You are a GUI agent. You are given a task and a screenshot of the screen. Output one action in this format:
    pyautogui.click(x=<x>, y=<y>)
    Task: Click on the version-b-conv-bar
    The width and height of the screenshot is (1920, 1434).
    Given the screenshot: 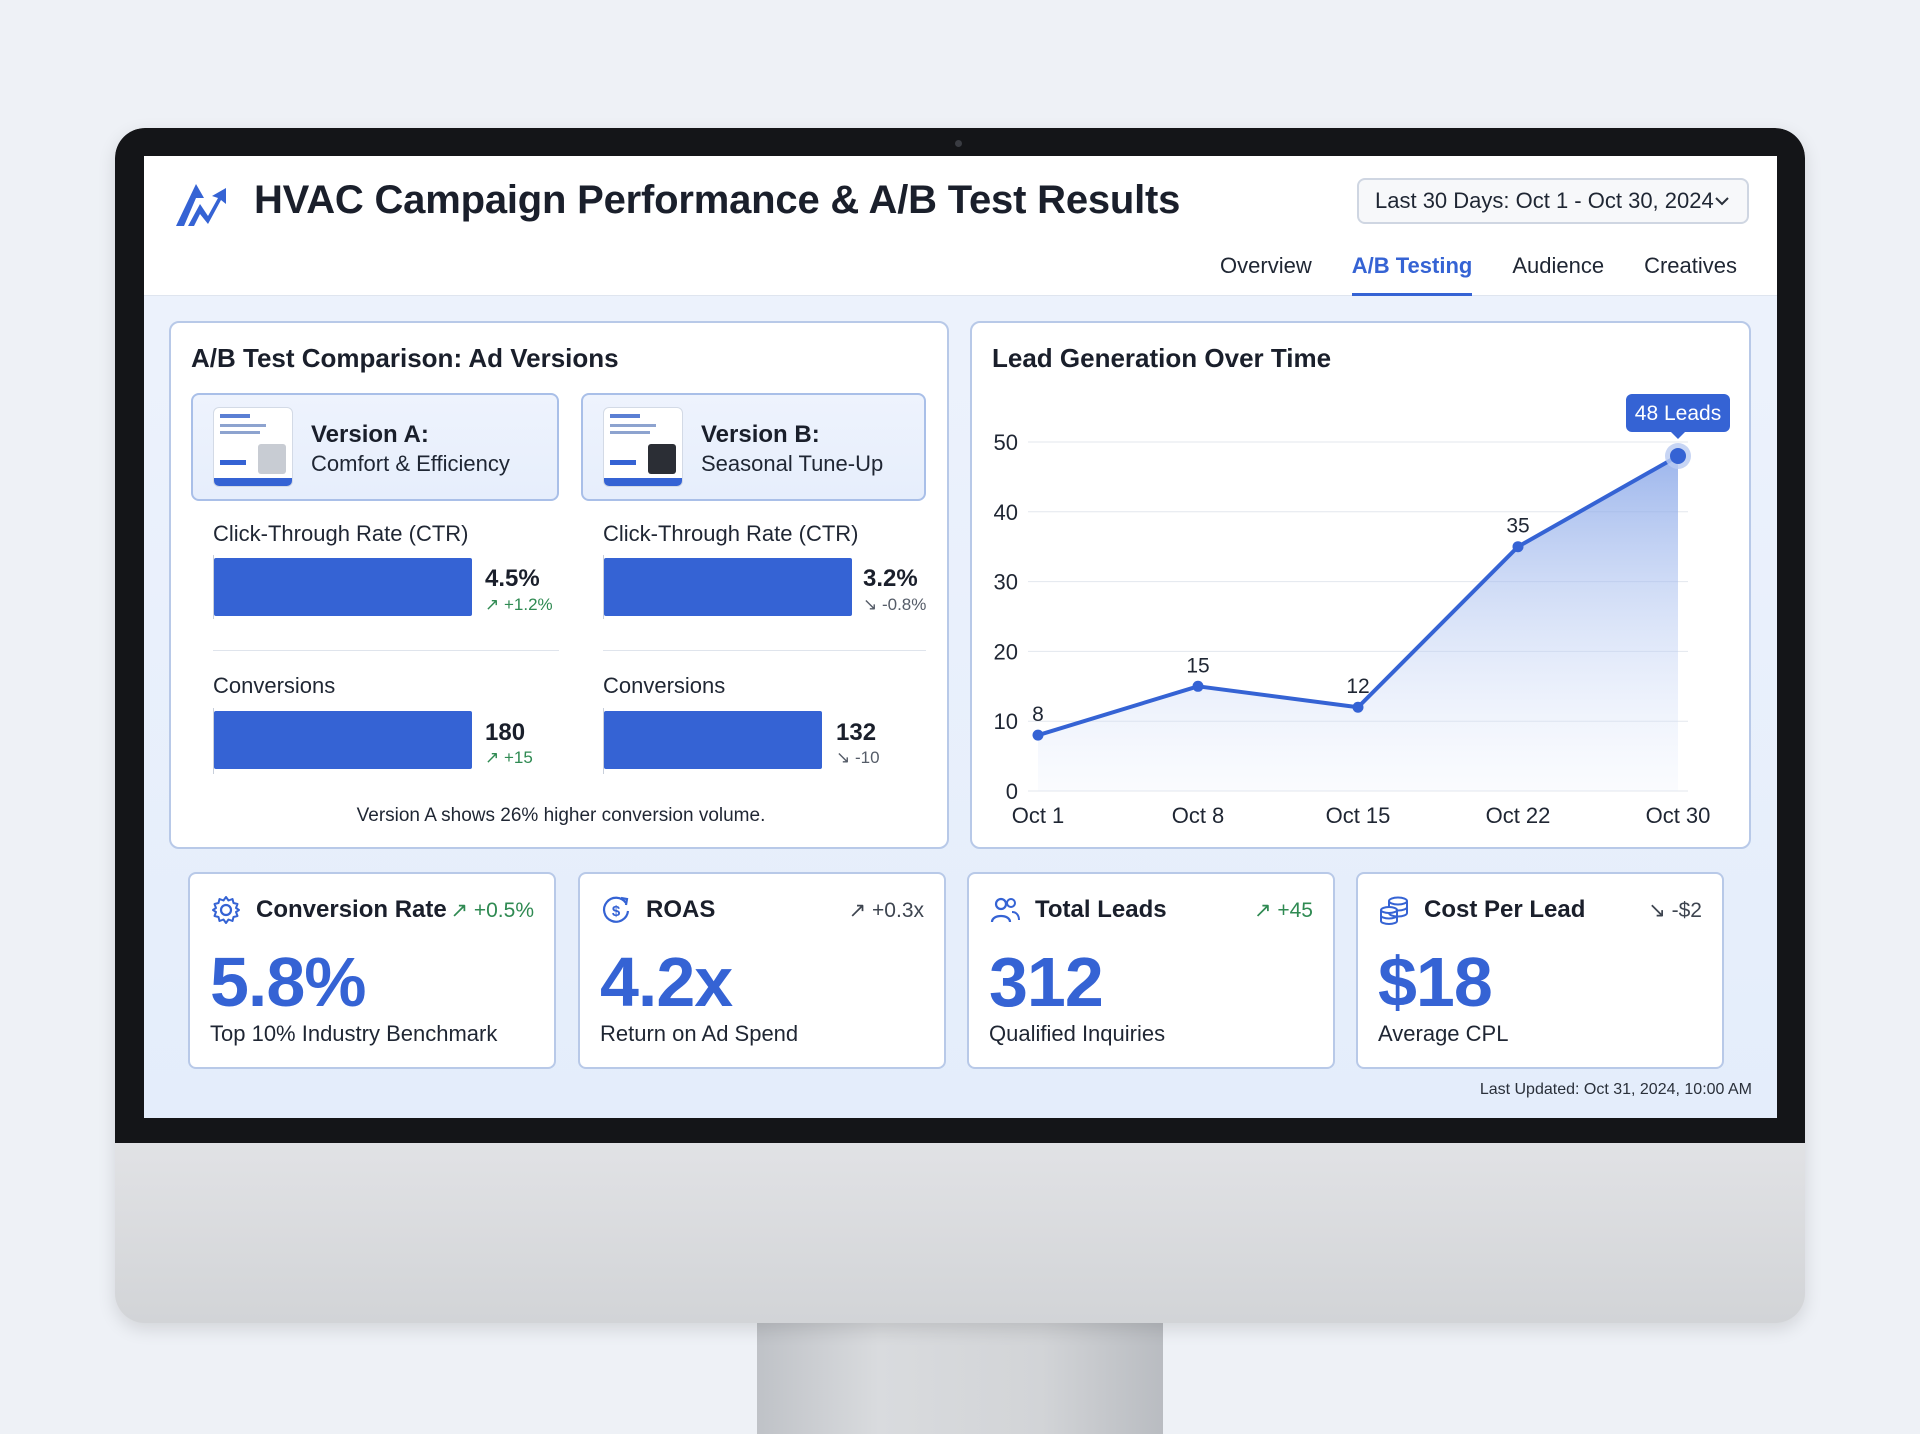 What is the action you would take?
    pyautogui.click(x=713, y=740)
    